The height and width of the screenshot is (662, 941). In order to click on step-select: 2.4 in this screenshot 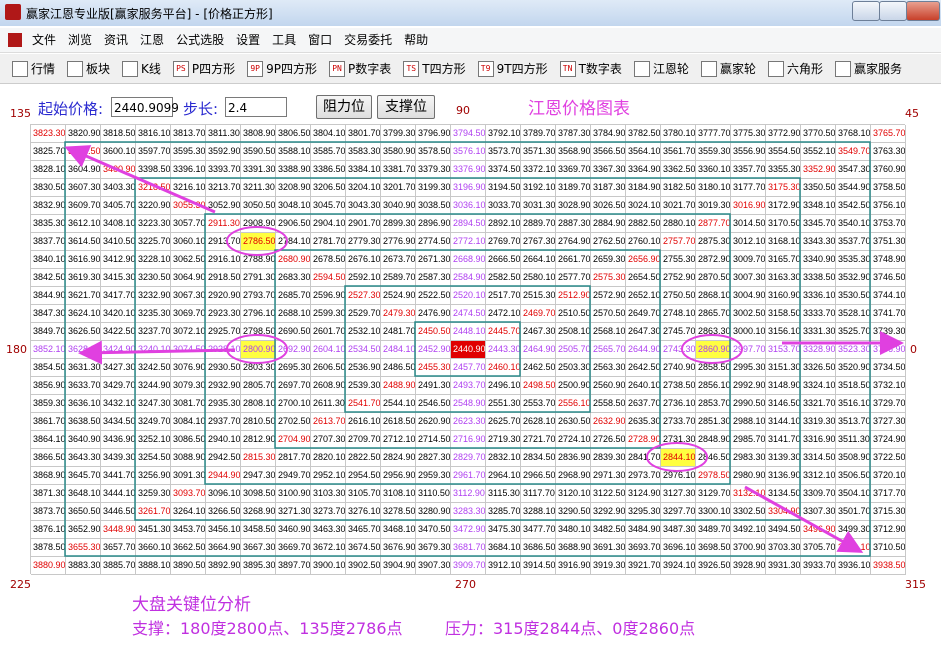, I will do `click(256, 107)`.